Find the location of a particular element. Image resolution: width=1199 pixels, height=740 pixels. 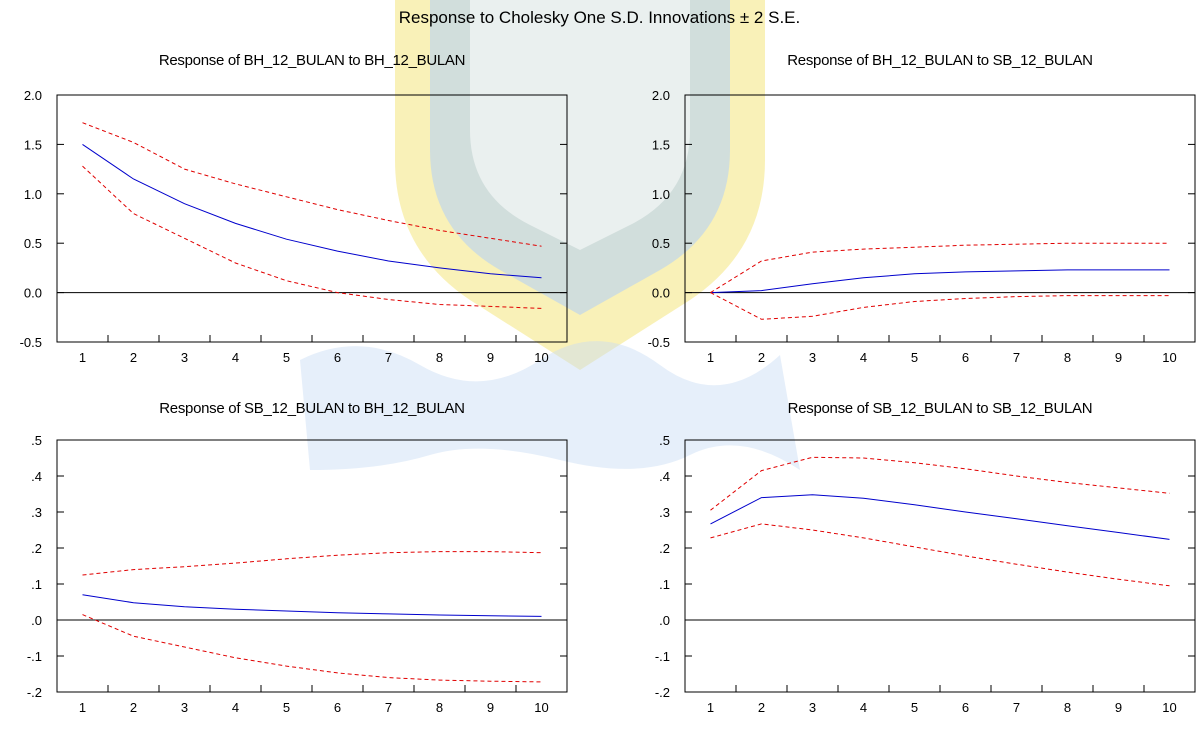

chart-title: Response of SB_12_BULAN to SB_12_BULAN is located at coordinates (940, 408).